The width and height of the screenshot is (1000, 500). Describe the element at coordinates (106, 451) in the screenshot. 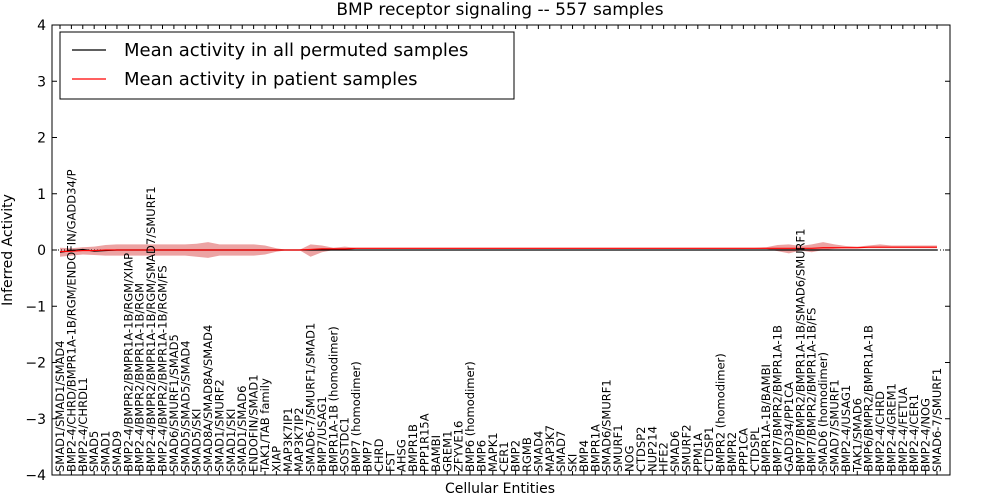

I see `x-tick-label: SMAD1` at that location.